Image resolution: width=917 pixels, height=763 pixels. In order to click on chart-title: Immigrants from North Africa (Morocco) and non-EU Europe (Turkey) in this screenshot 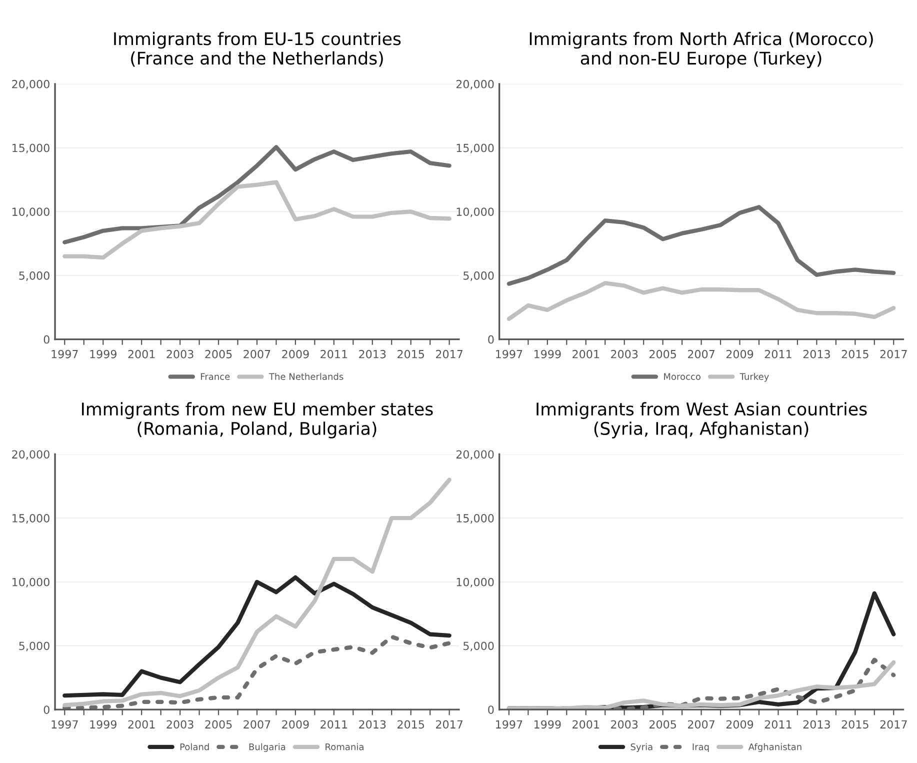, I will do `click(701, 50)`.